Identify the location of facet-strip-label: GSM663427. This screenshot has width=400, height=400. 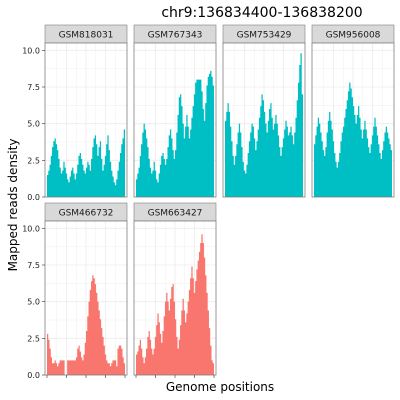
(175, 214).